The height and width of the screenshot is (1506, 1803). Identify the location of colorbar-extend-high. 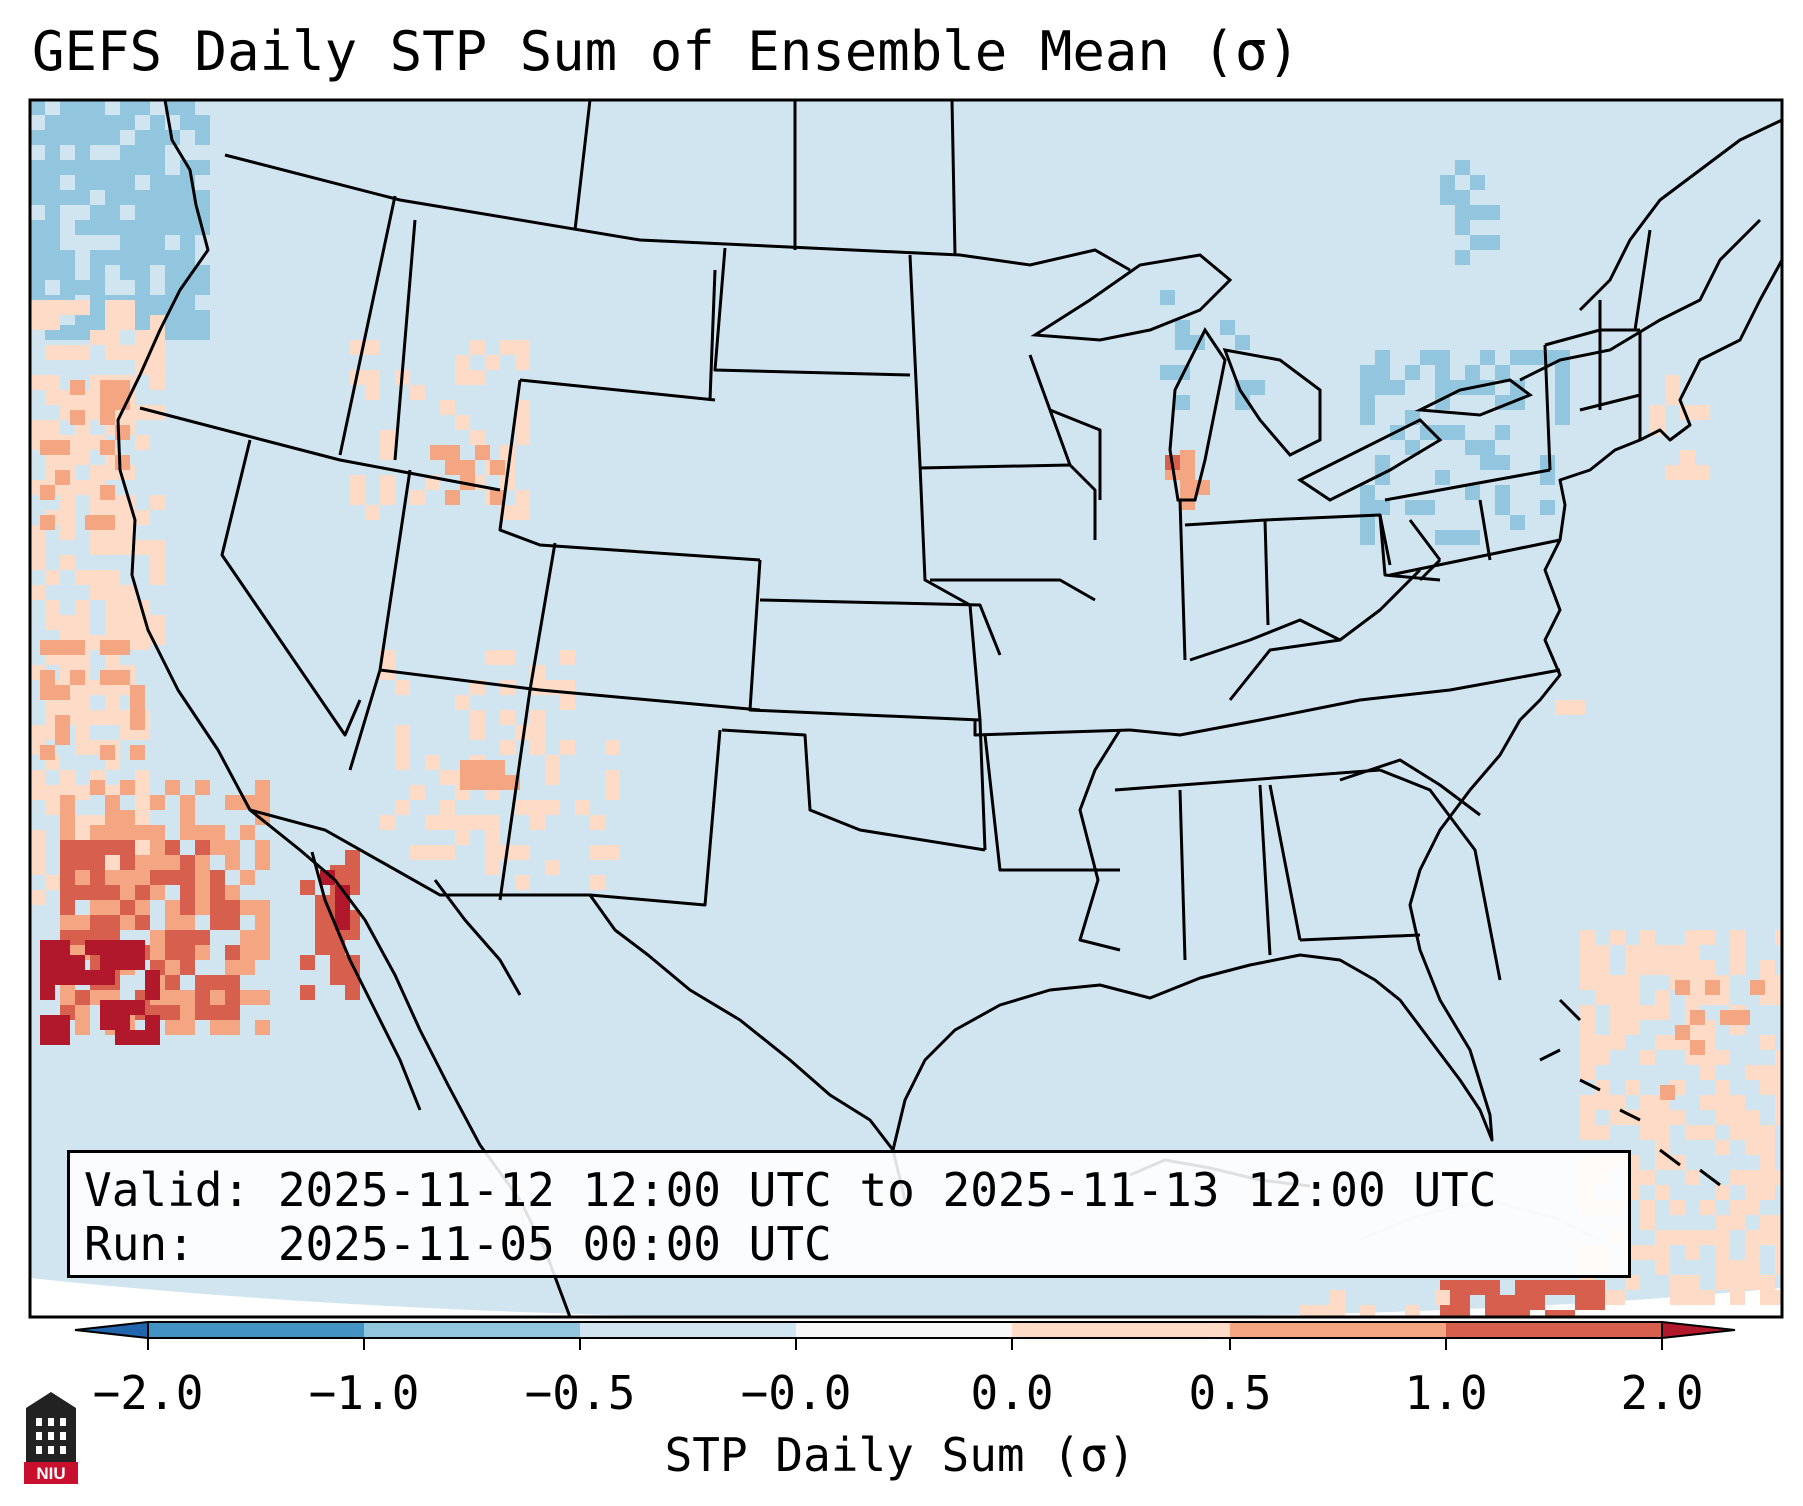
(1698, 1330).